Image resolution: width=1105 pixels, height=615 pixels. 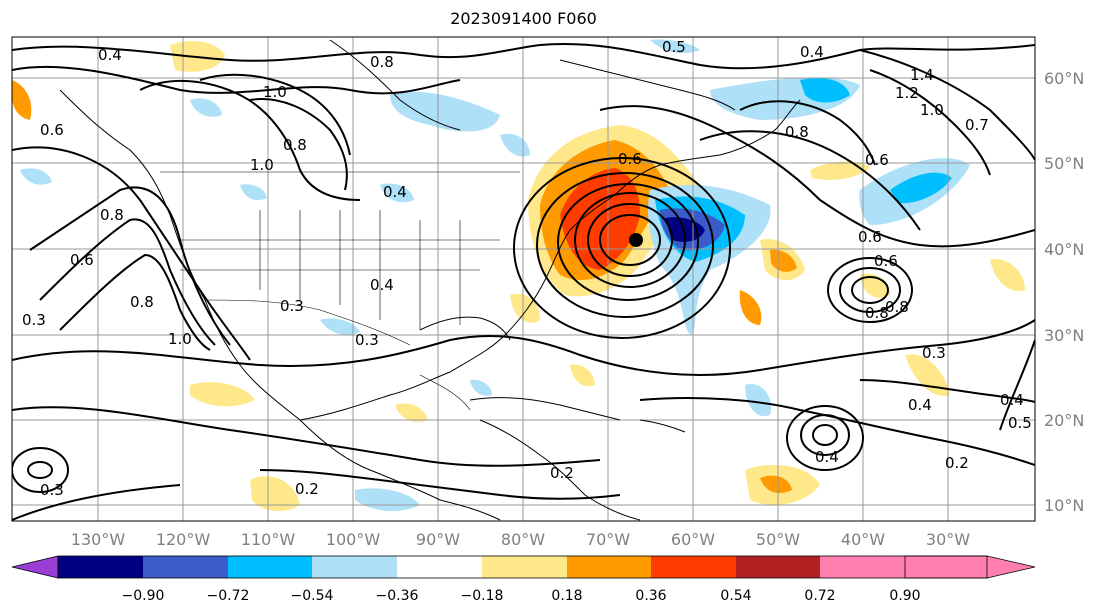 What do you see at coordinates (778, 539) in the screenshot?
I see `lon-tick-label: 50°W` at bounding box center [778, 539].